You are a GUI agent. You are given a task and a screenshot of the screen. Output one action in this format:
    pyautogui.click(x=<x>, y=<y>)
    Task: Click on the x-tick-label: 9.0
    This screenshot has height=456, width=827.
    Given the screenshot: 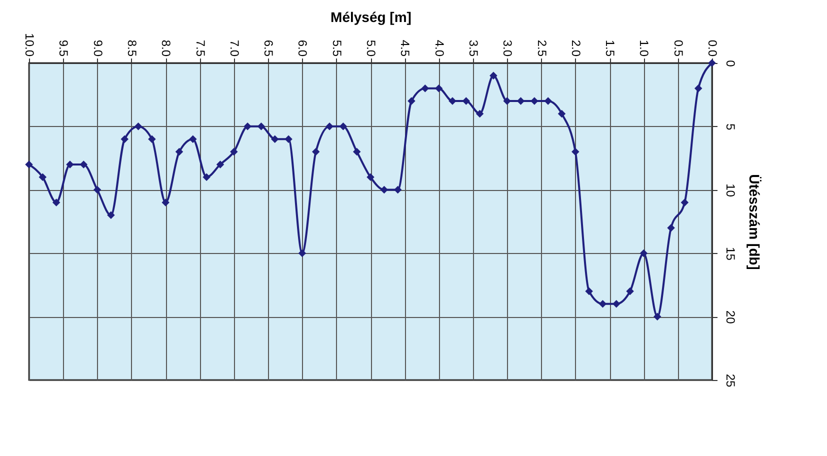 What is the action you would take?
    pyautogui.click(x=97, y=48)
    